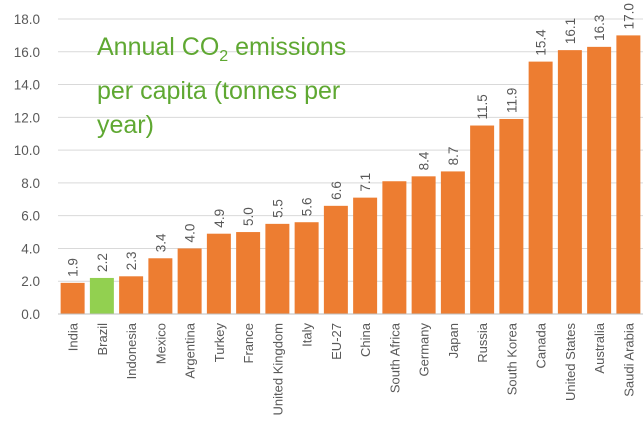 The image size is (643, 434). Describe the element at coordinates (365, 339) in the screenshot. I see `x-tick-label: China` at that location.